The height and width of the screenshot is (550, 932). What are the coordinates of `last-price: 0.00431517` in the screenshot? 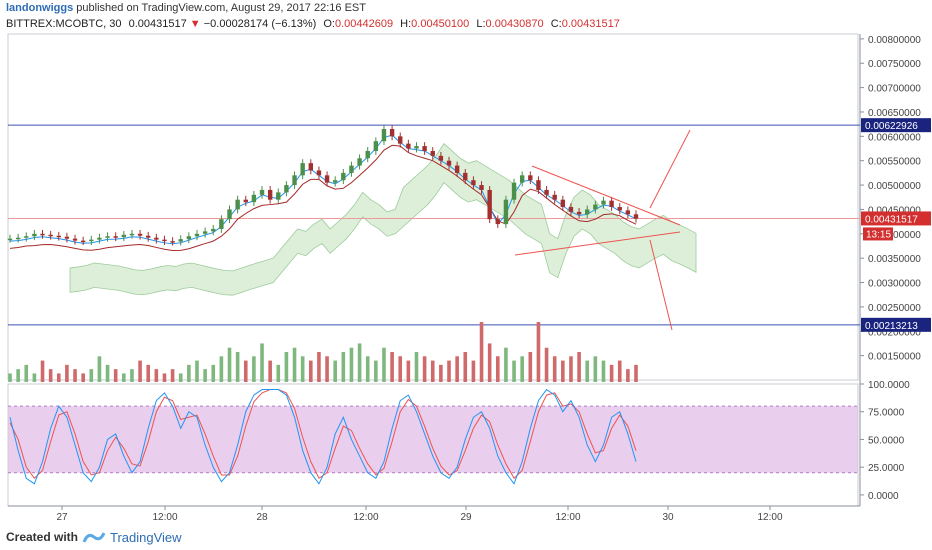 It's located at (157, 24).